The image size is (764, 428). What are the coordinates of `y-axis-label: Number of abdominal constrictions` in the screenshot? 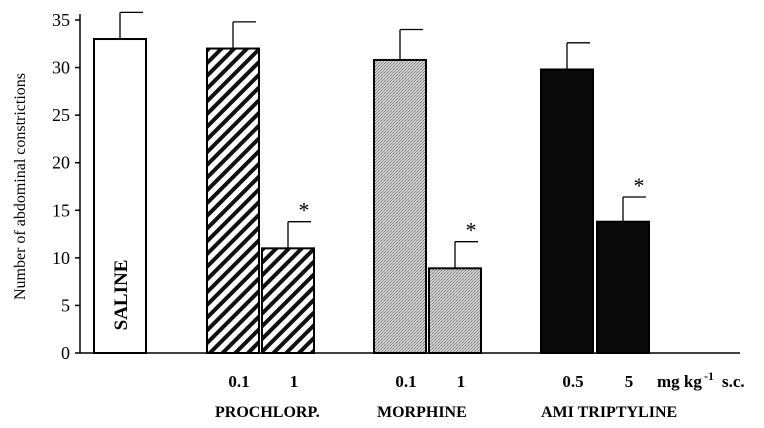 It's located at (20, 186).